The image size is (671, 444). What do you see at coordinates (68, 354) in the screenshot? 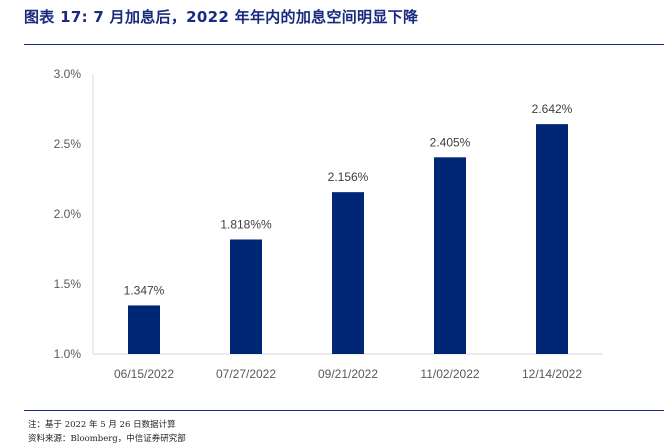
I see `y-tick-label: 1.0%` at bounding box center [68, 354].